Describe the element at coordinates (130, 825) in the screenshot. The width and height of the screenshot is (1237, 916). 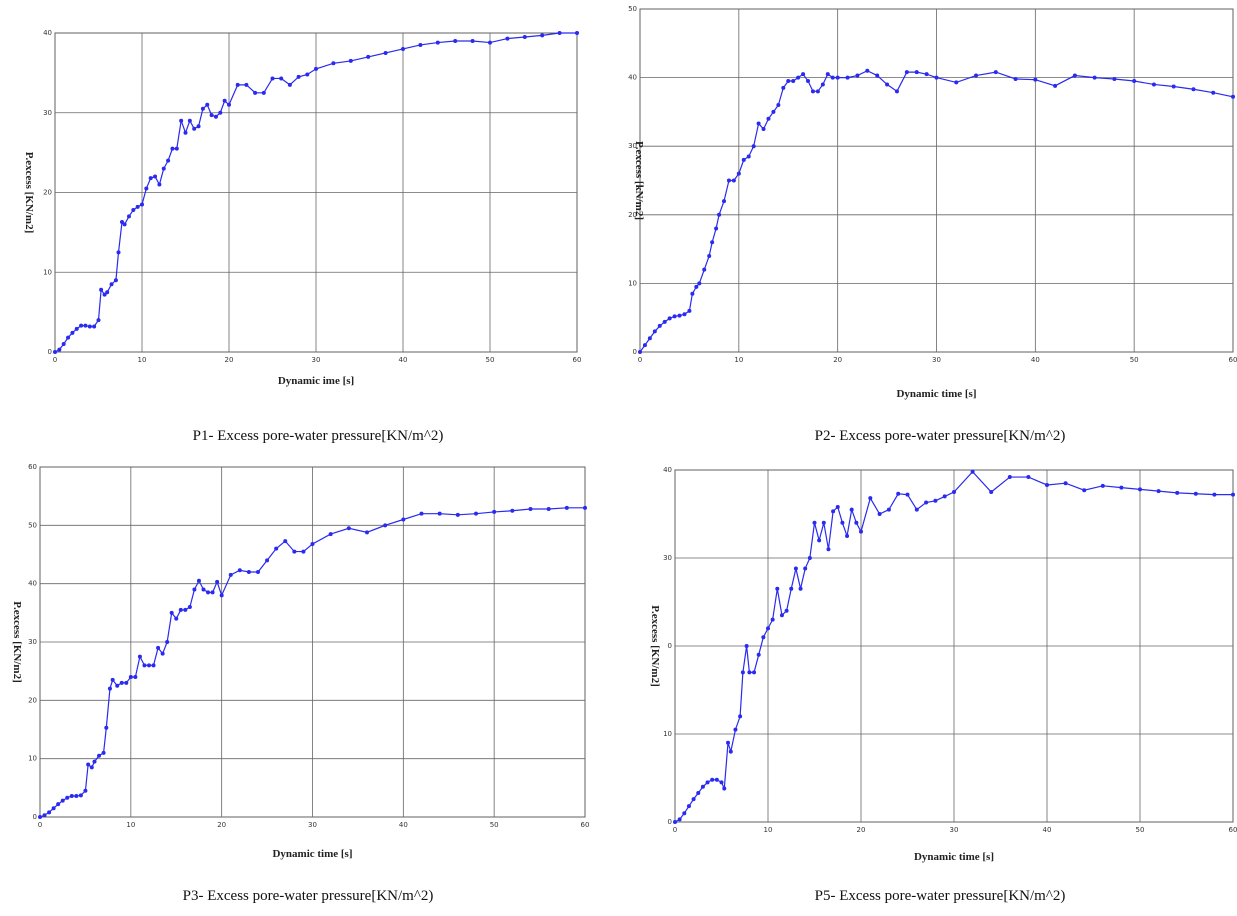
I see `x-tick-label: 10` at that location.